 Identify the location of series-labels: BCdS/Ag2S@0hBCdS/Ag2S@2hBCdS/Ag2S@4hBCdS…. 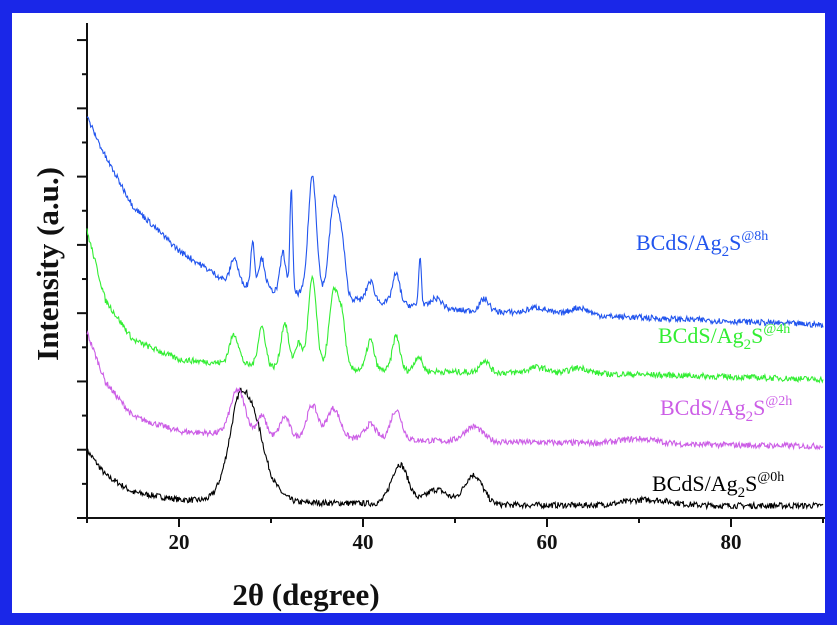
(714, 365).